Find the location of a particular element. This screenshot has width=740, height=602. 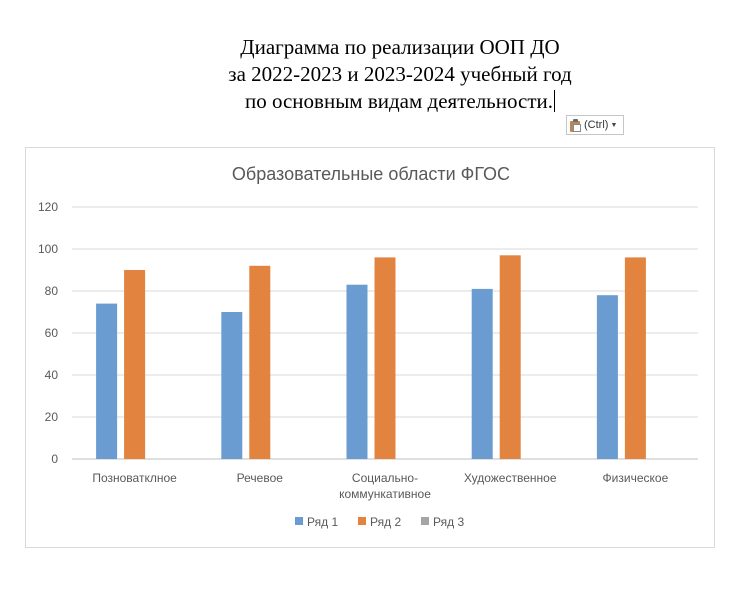

document-title-line-1: Диаграмма по реализации ООП ДО is located at coordinates (400, 47).